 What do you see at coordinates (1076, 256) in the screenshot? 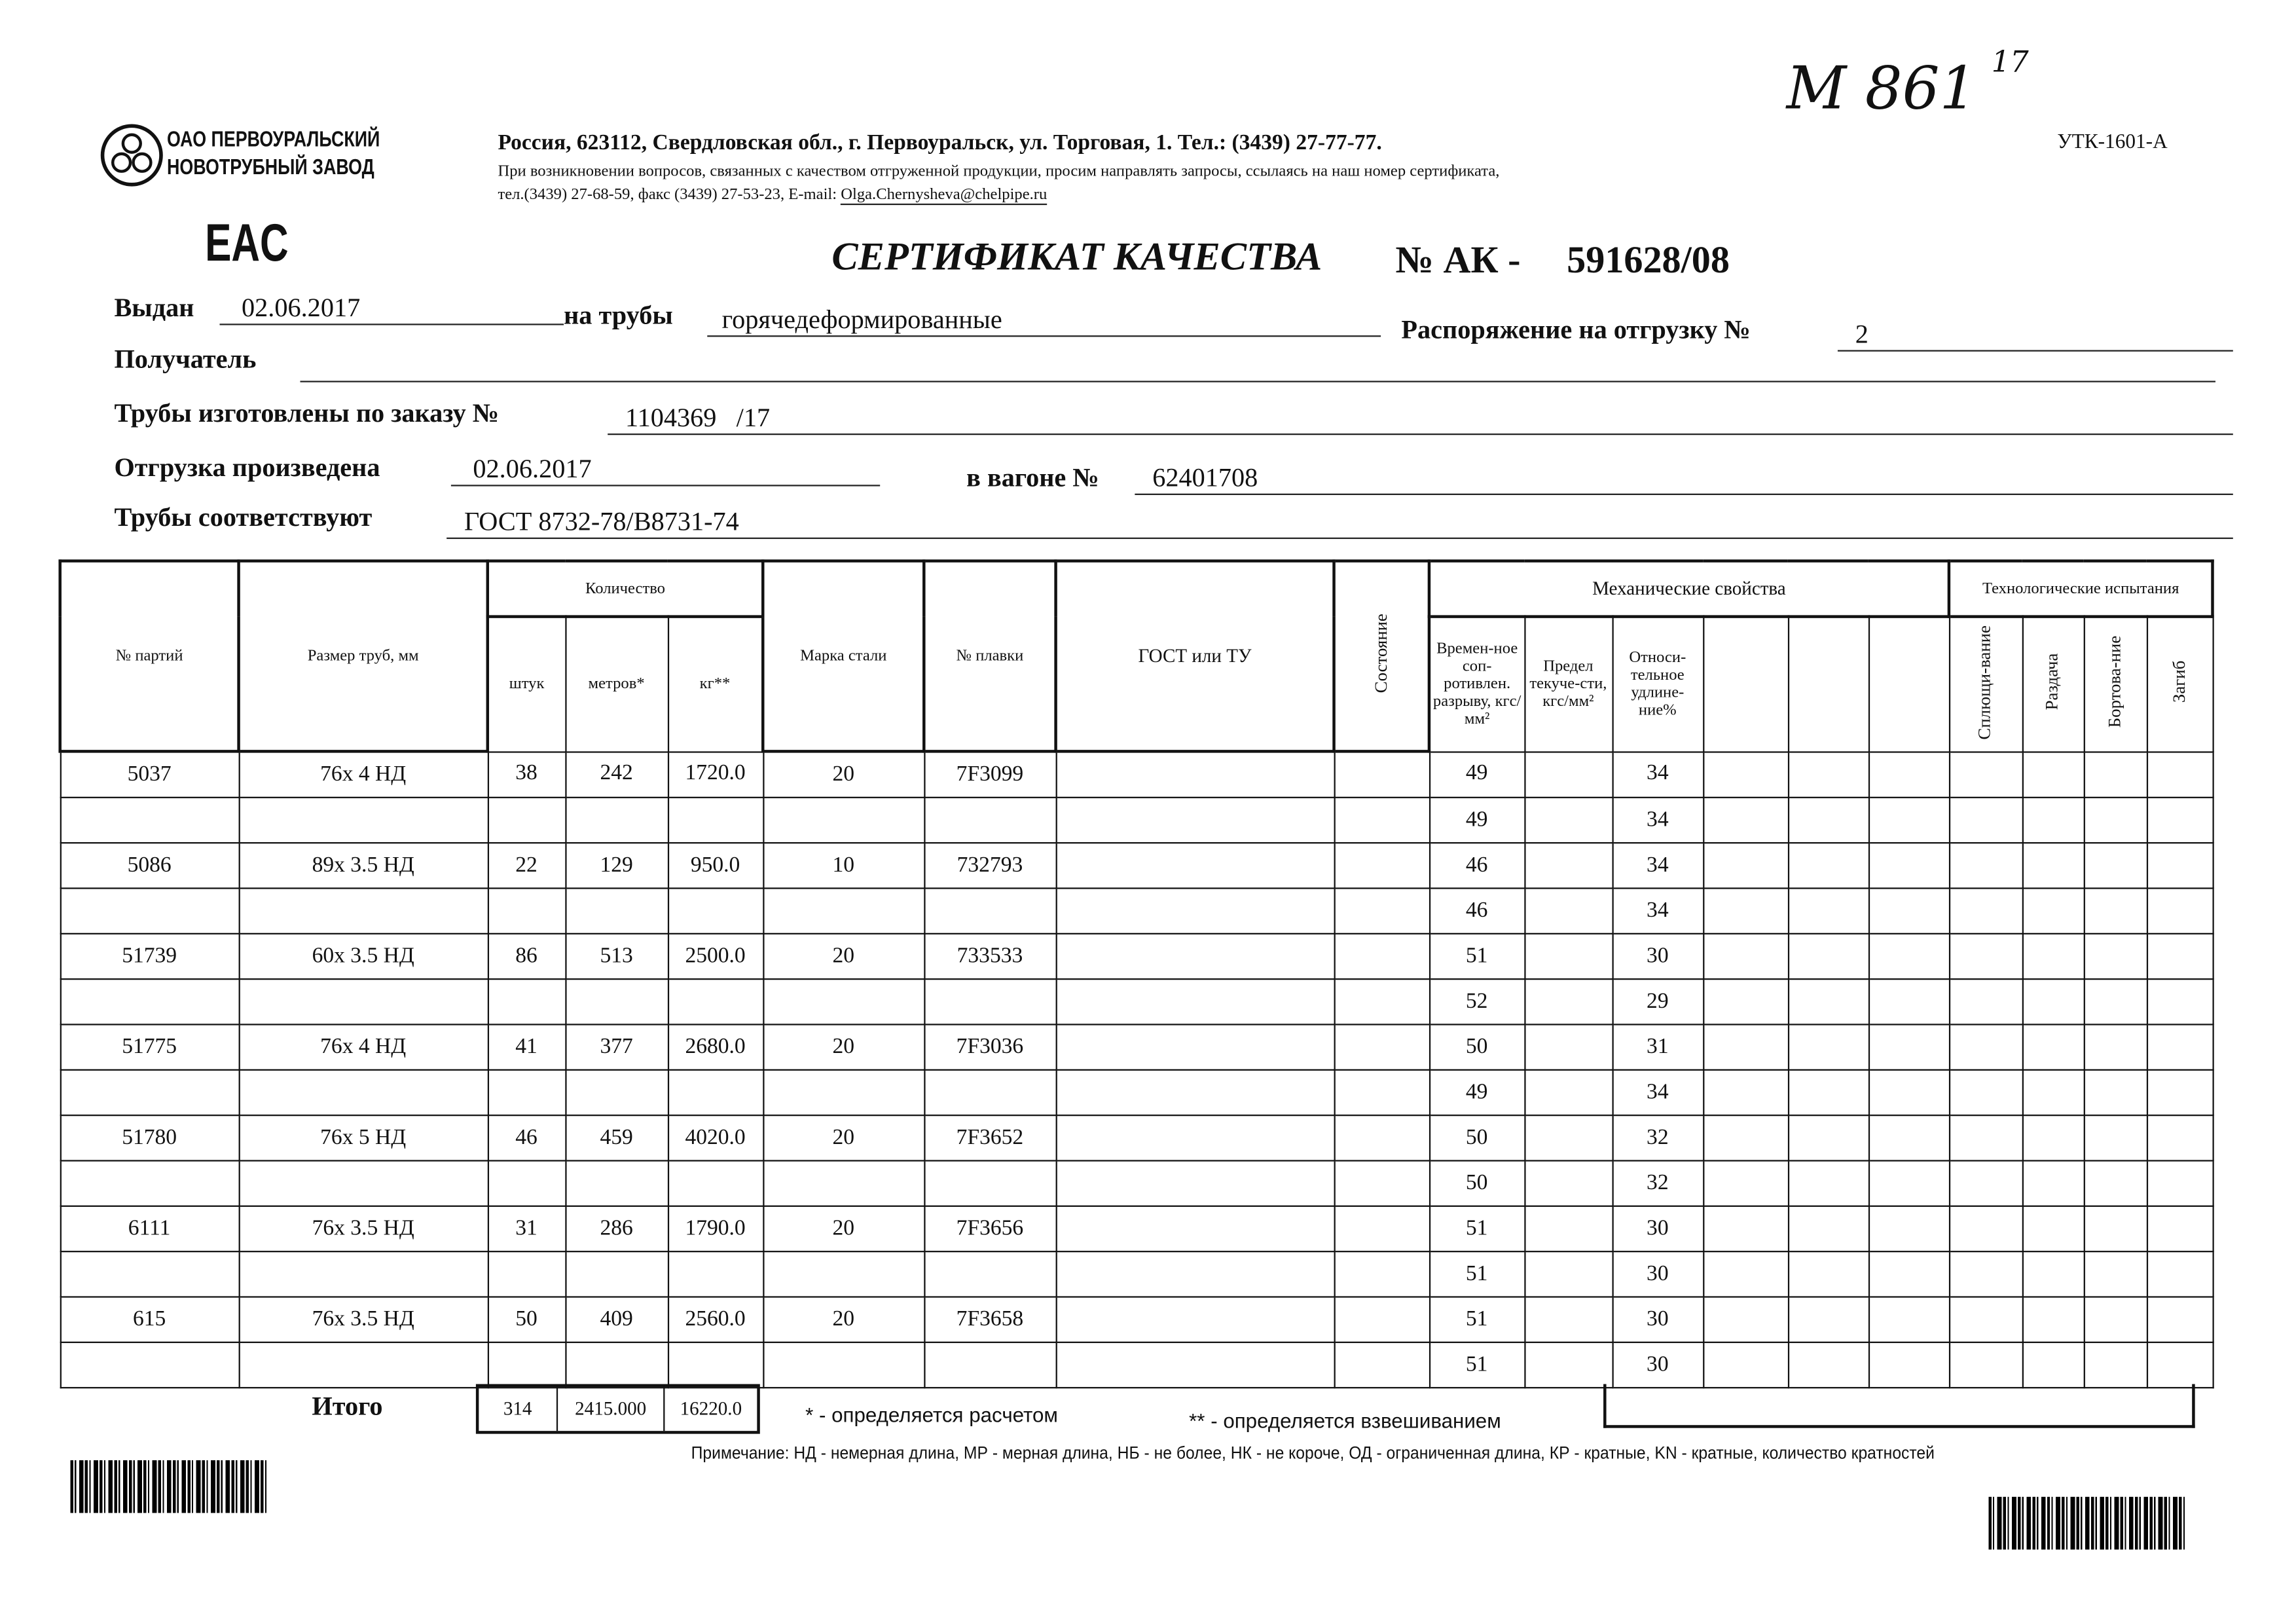
I see `certificate-title: СЕРТИФИКАТ КАЧЕСТВА` at bounding box center [1076, 256].